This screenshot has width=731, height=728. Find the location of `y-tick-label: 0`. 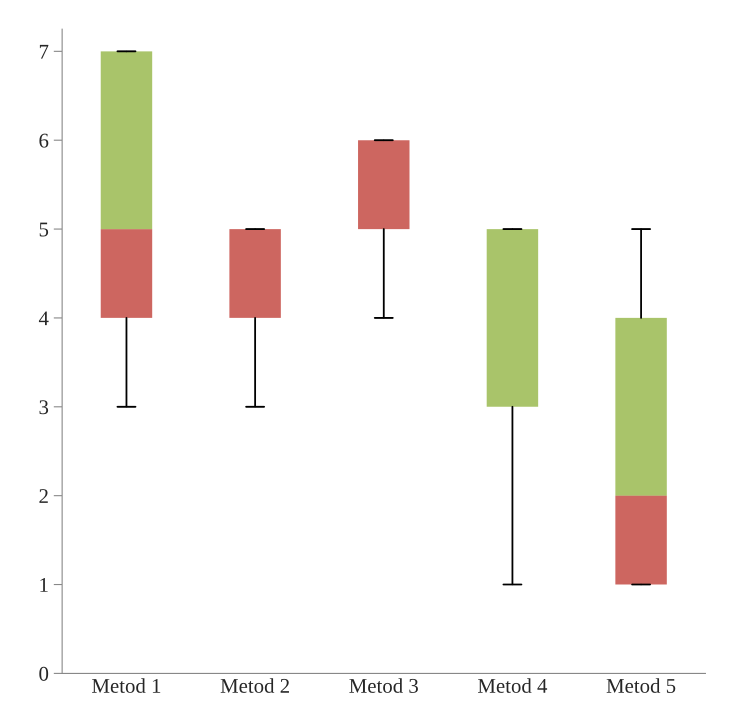

y-tick-label: 0 is located at coordinates (43, 673).